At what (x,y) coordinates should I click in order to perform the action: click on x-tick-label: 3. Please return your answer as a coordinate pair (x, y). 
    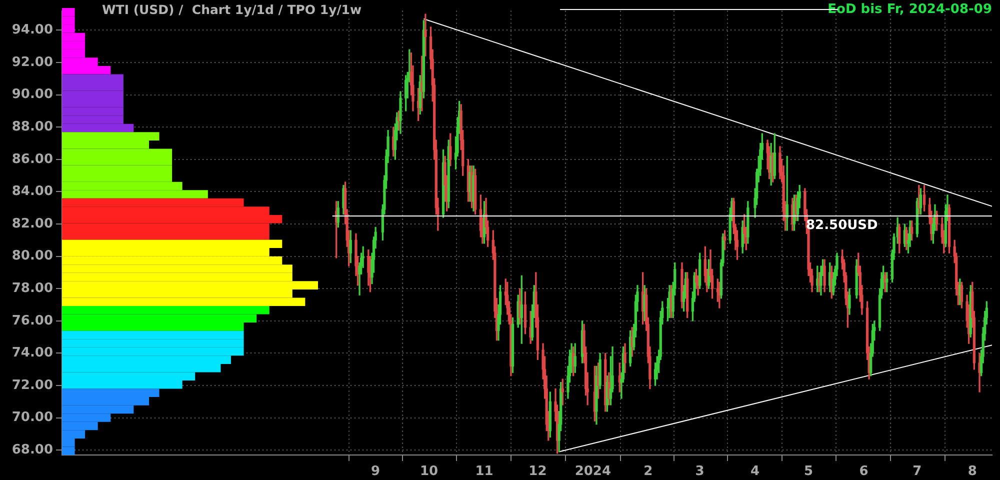
    Looking at the image, I should click on (699, 472).